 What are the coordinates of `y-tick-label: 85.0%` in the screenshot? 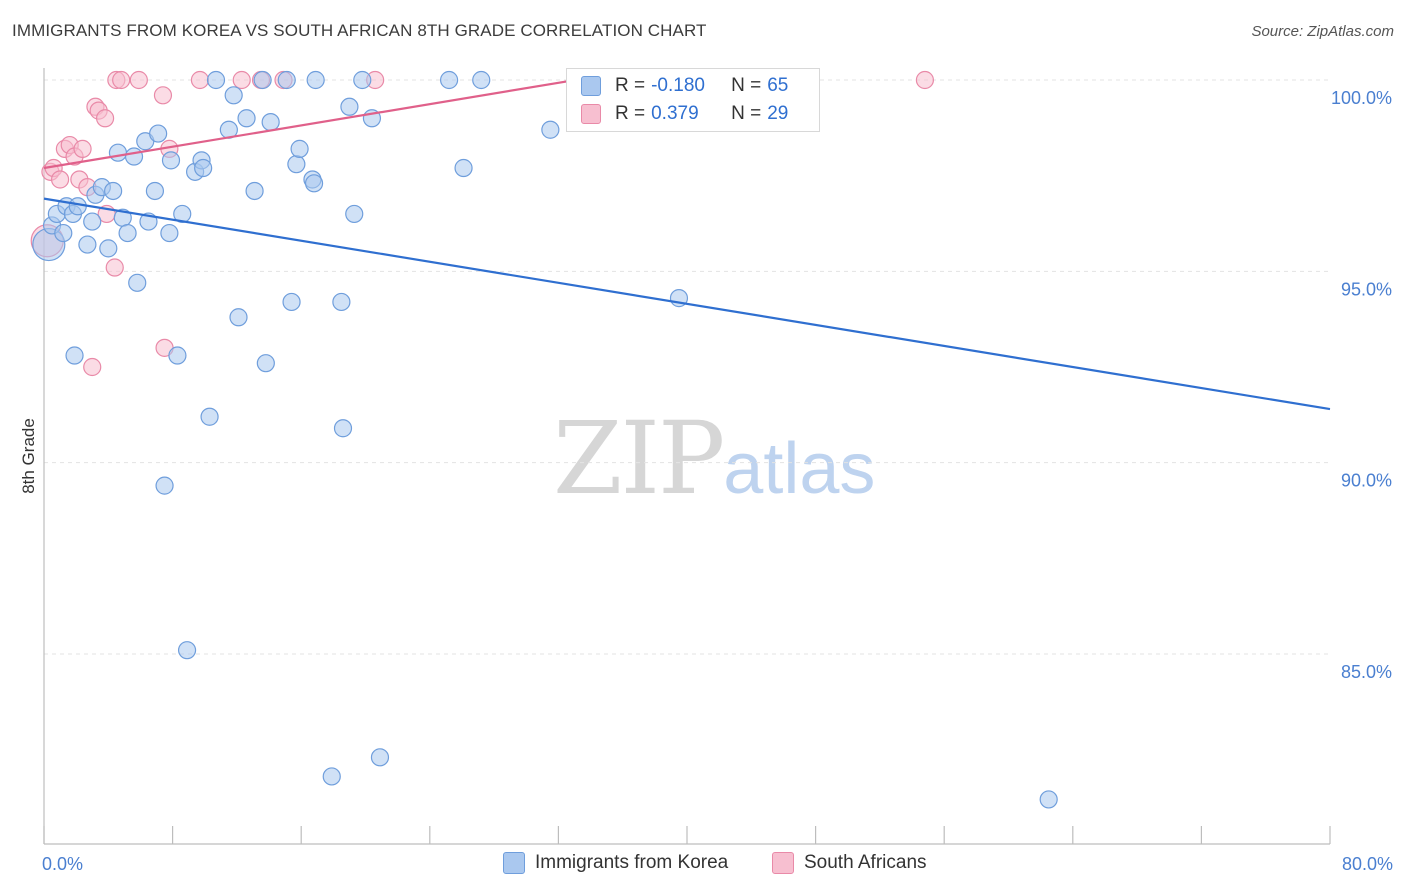 It's located at (1366, 672).